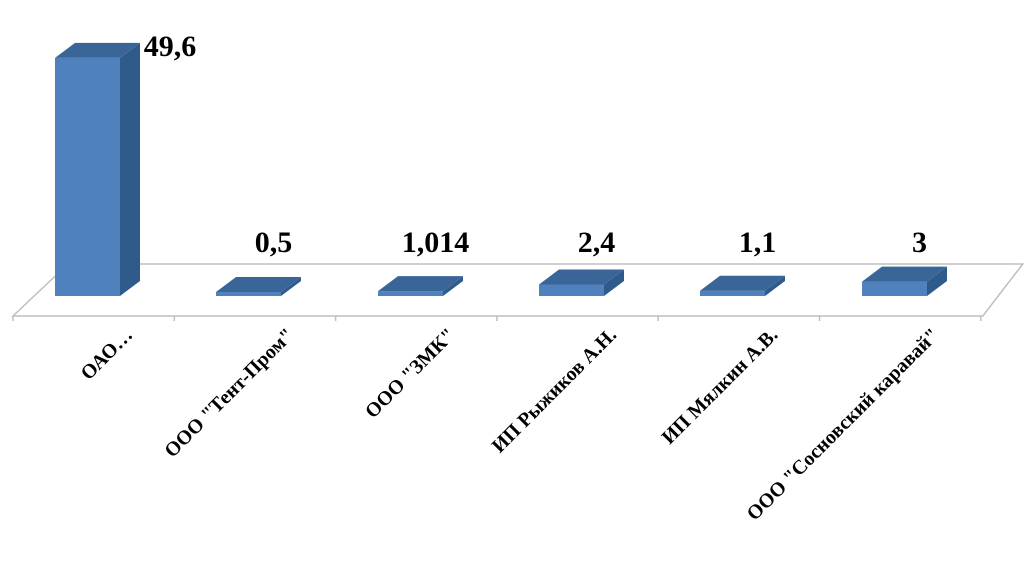 The height and width of the screenshot is (587, 1029). I want to click on category-label: ИП Мялкин А.В., so click(720, 386).